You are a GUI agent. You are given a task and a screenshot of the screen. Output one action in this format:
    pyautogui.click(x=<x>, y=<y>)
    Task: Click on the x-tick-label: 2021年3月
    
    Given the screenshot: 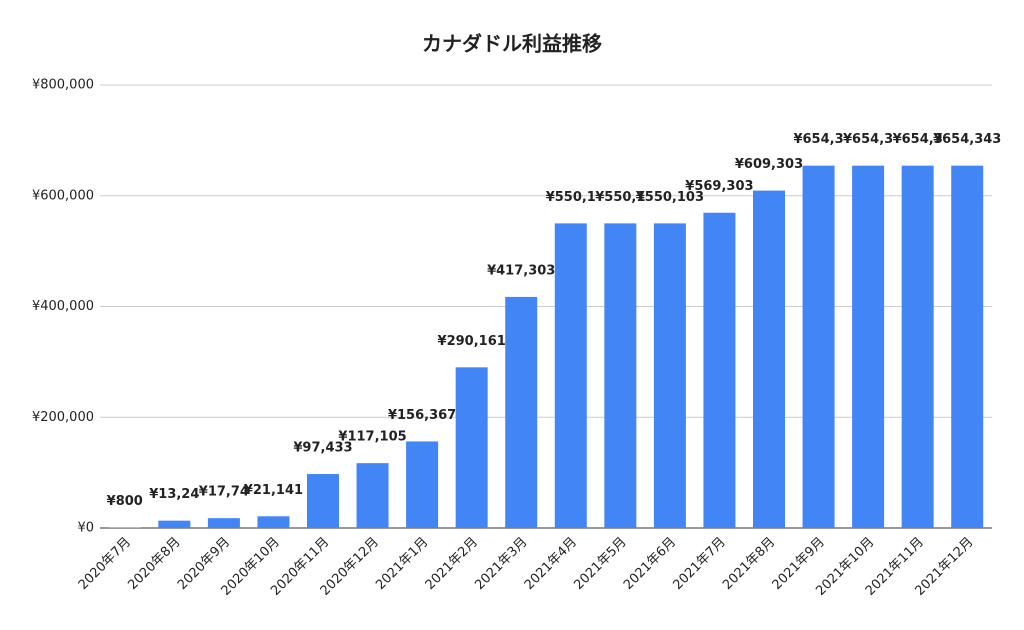 What is the action you would take?
    pyautogui.click(x=501, y=564)
    